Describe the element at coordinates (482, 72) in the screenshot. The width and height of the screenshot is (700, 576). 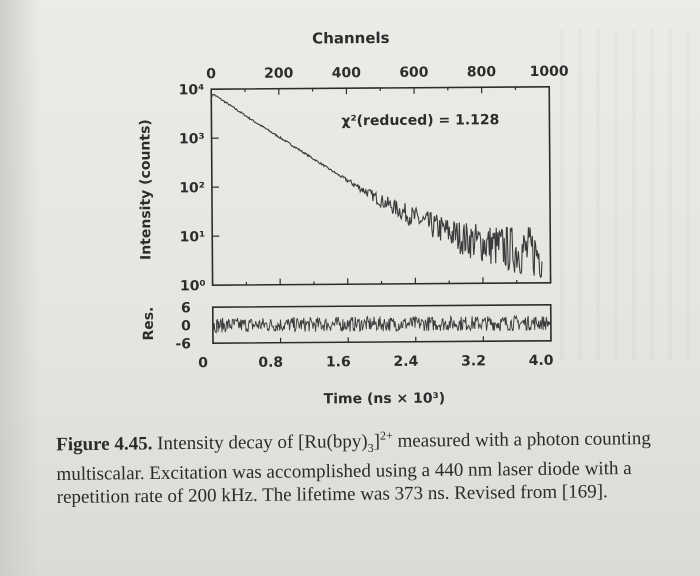
I see `top-tick-label: 800` at that location.